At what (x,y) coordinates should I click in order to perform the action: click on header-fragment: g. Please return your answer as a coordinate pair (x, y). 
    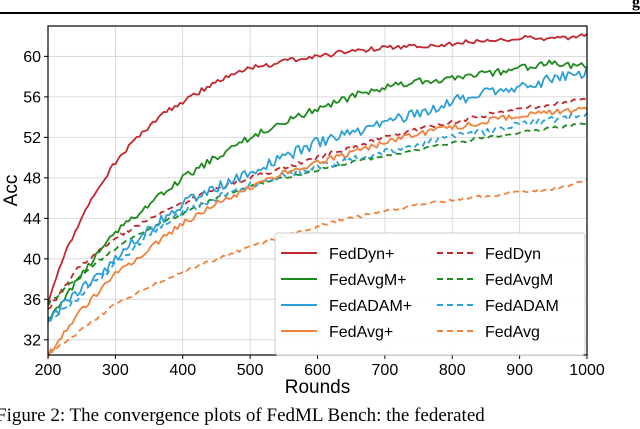
    Looking at the image, I should click on (636, 5).